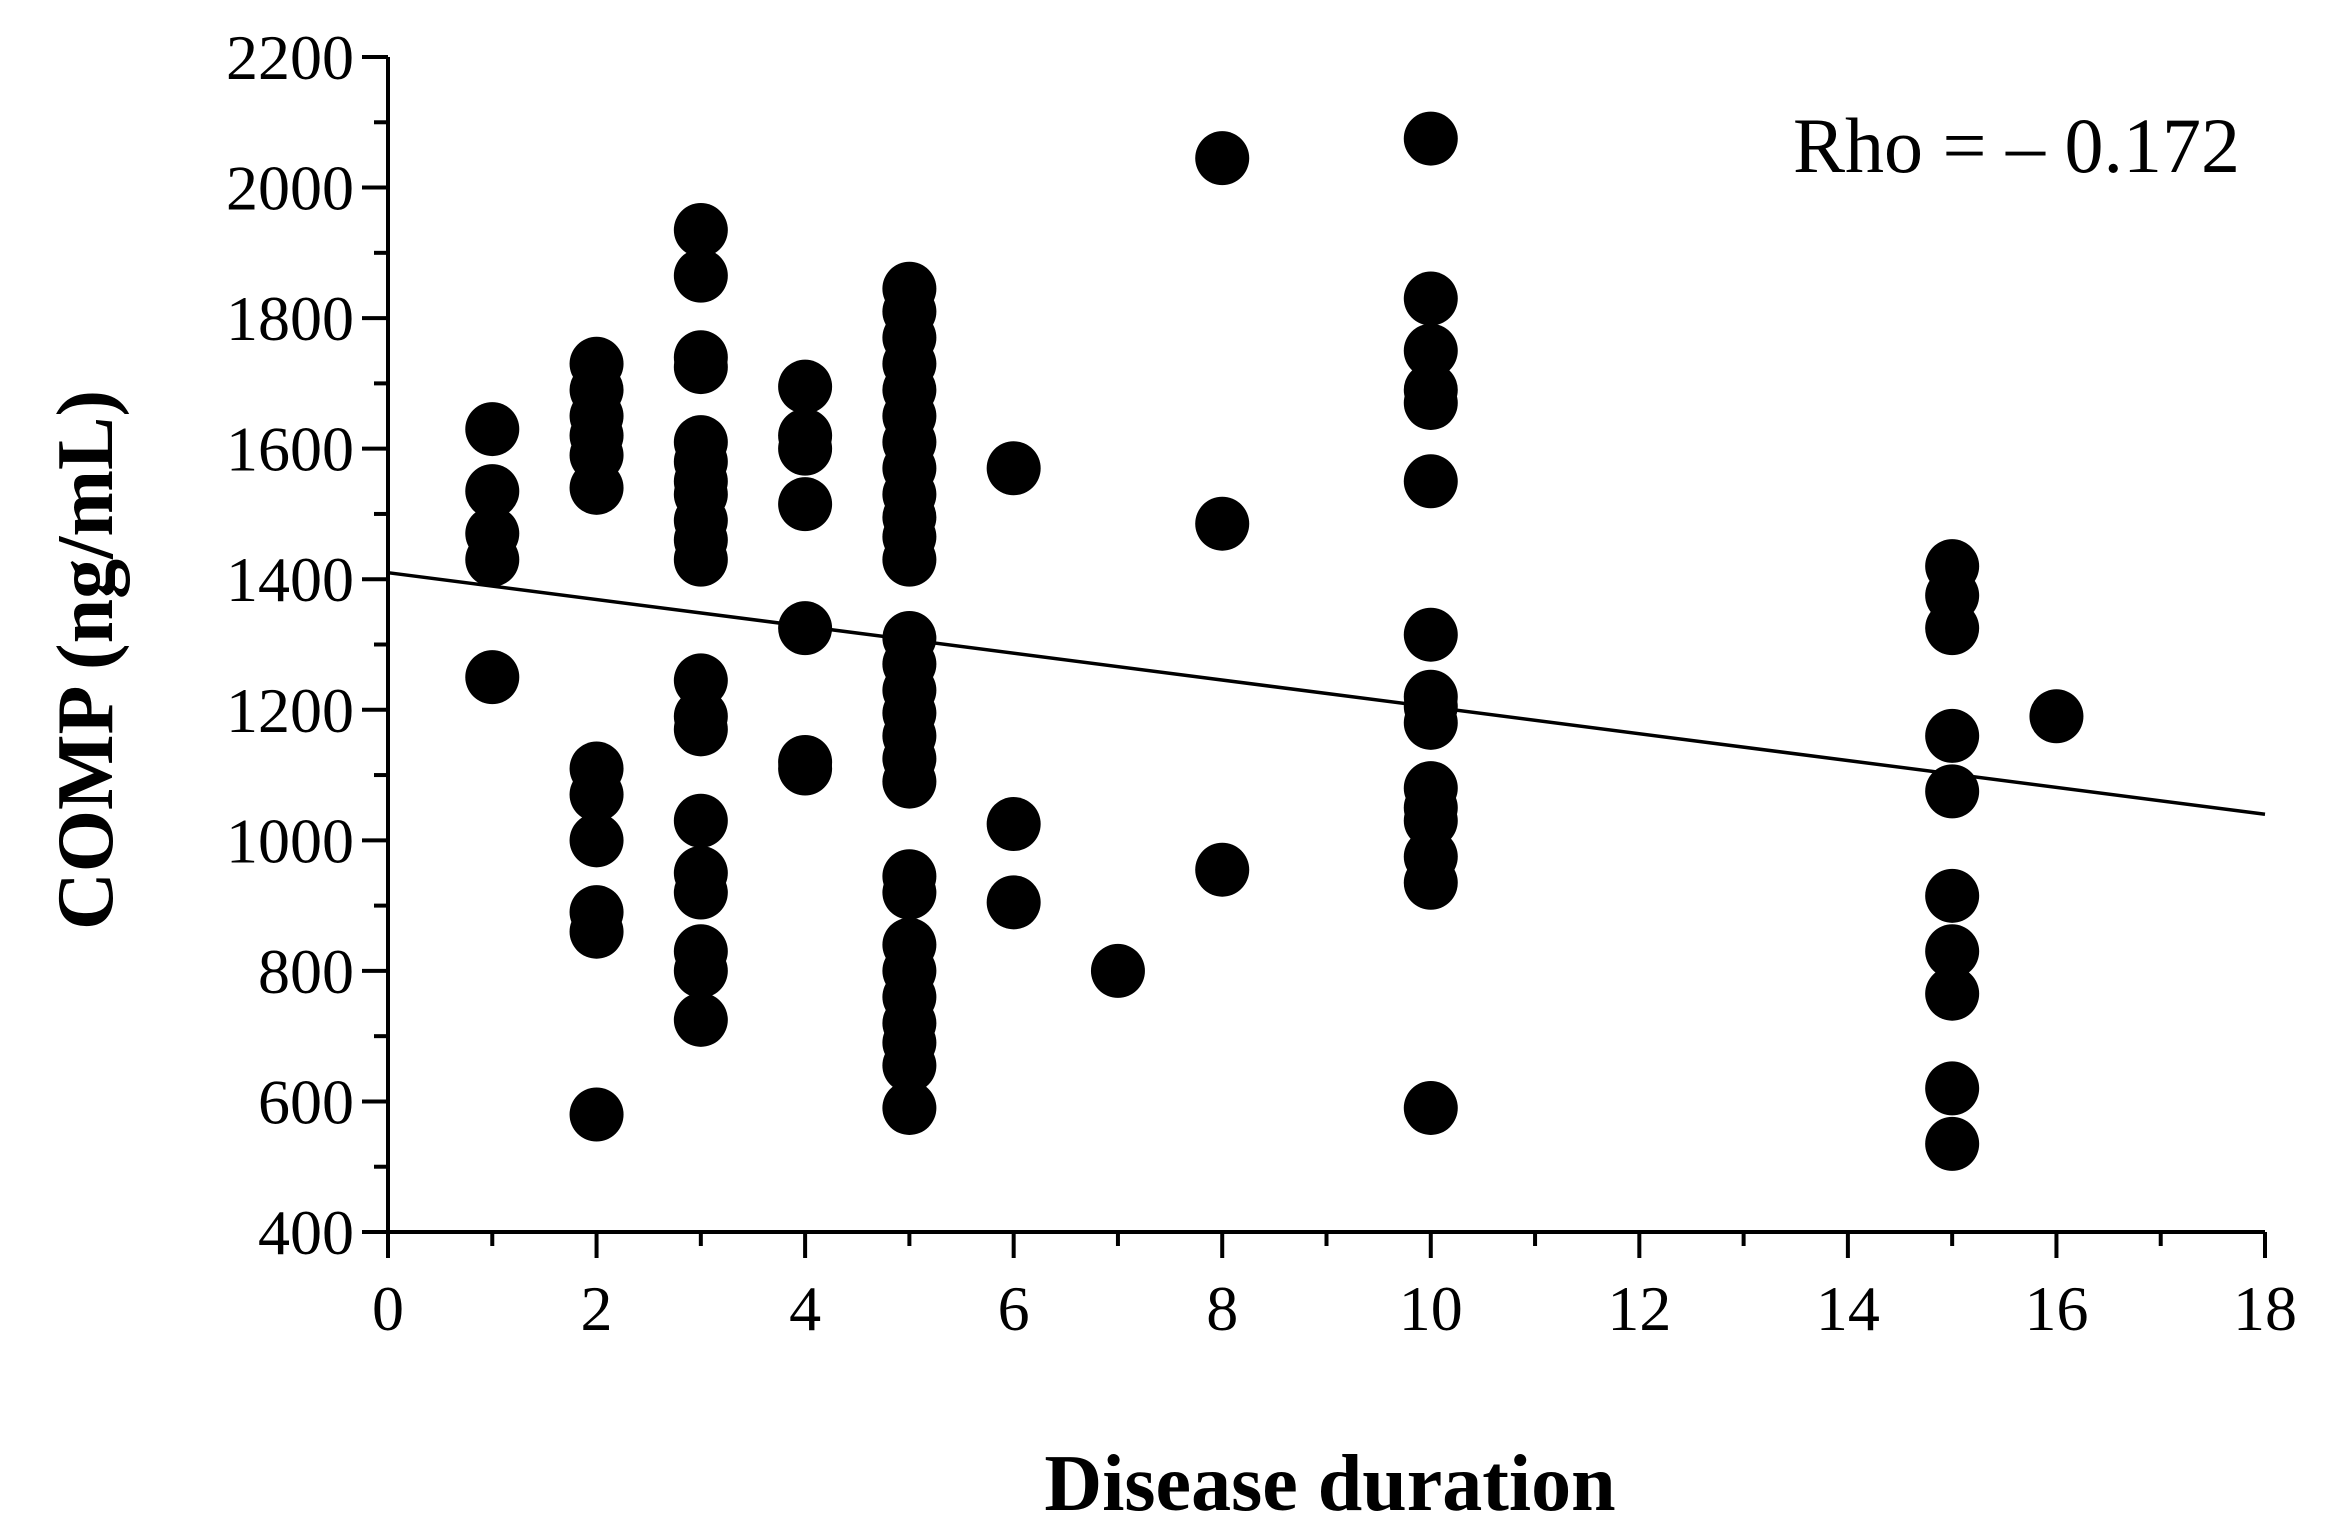  Describe the element at coordinates (306, 1101) in the screenshot. I see `y-tick-label: 600` at that location.